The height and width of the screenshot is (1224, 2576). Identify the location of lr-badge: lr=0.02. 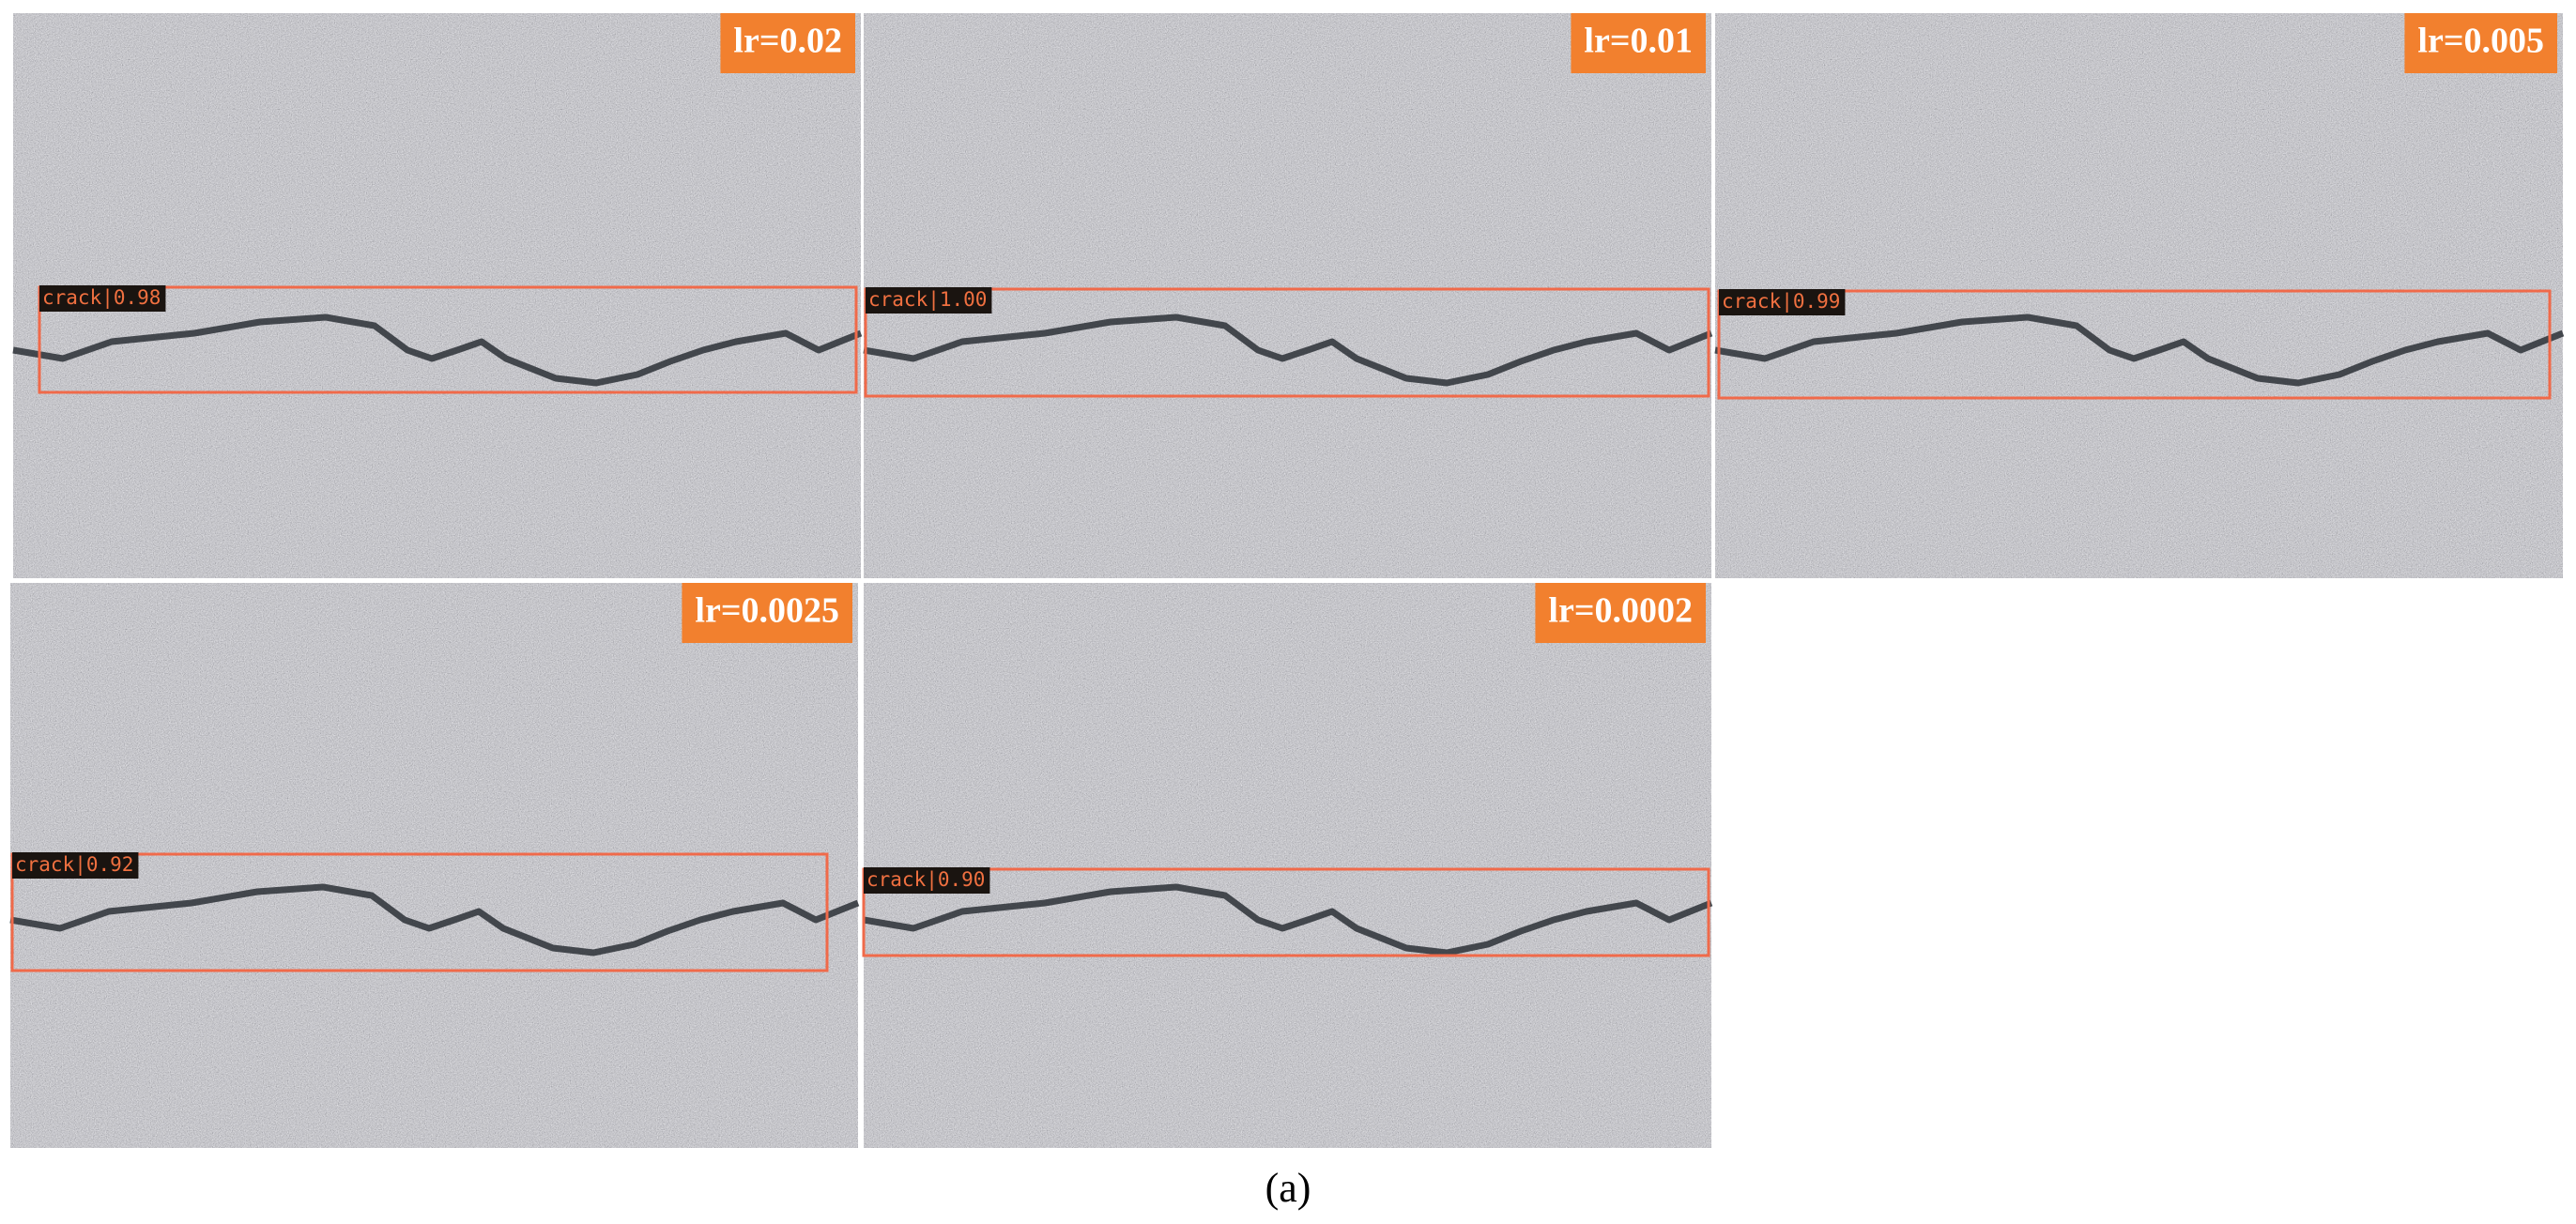
(788, 41).